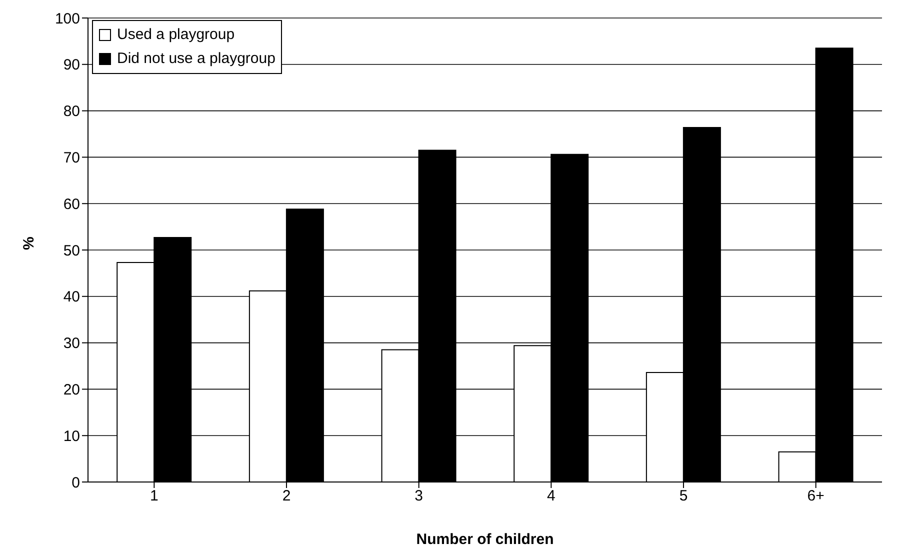 The height and width of the screenshot is (560, 910). What do you see at coordinates (29, 243) in the screenshot?
I see `y-axis-title: %` at bounding box center [29, 243].